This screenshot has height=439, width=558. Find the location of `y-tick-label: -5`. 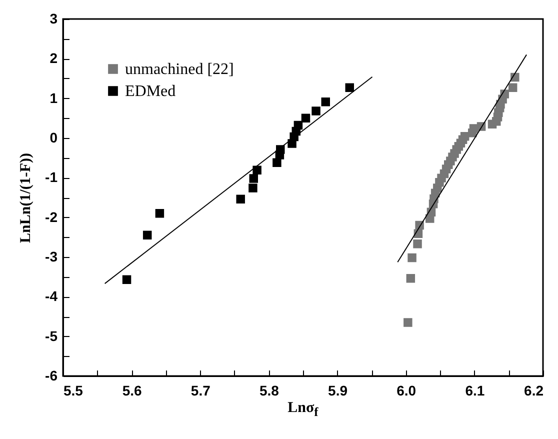

y-tick-label: -5 is located at coordinates (51, 336).